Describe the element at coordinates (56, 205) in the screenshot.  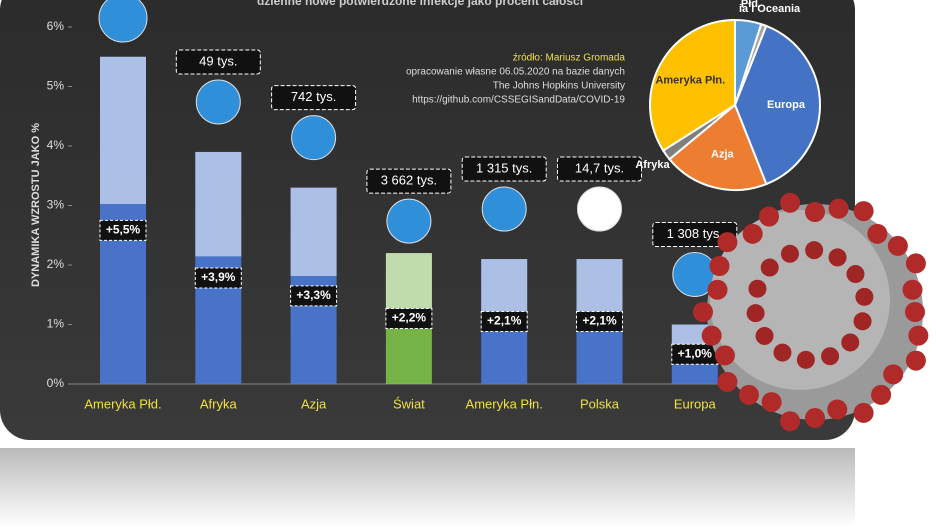
I see `y-tick-label: 3%` at that location.